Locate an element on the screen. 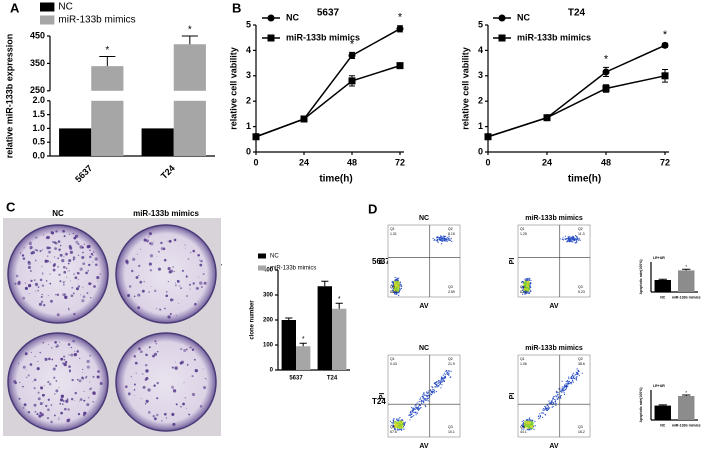  quadrant-name: Q4 is located at coordinates (522, 427).